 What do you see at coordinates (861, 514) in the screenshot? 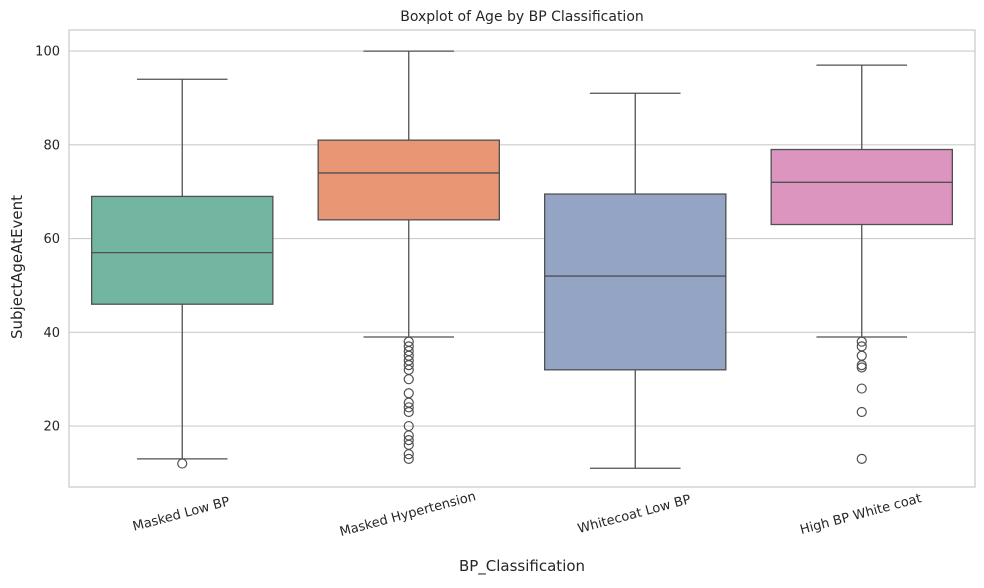
I see `x-tick-label: High BP White coat` at bounding box center [861, 514].